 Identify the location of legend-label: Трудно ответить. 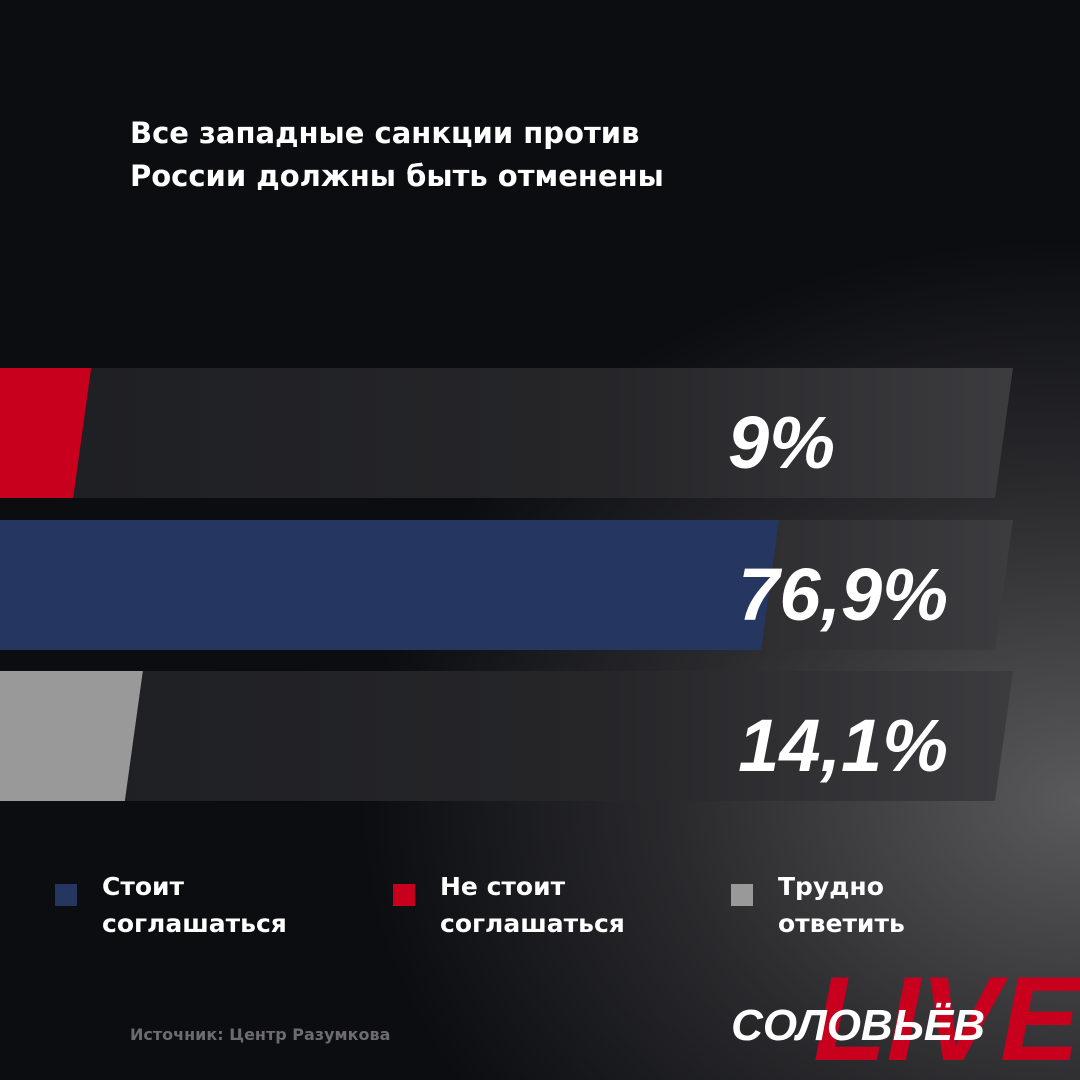
(841, 905).